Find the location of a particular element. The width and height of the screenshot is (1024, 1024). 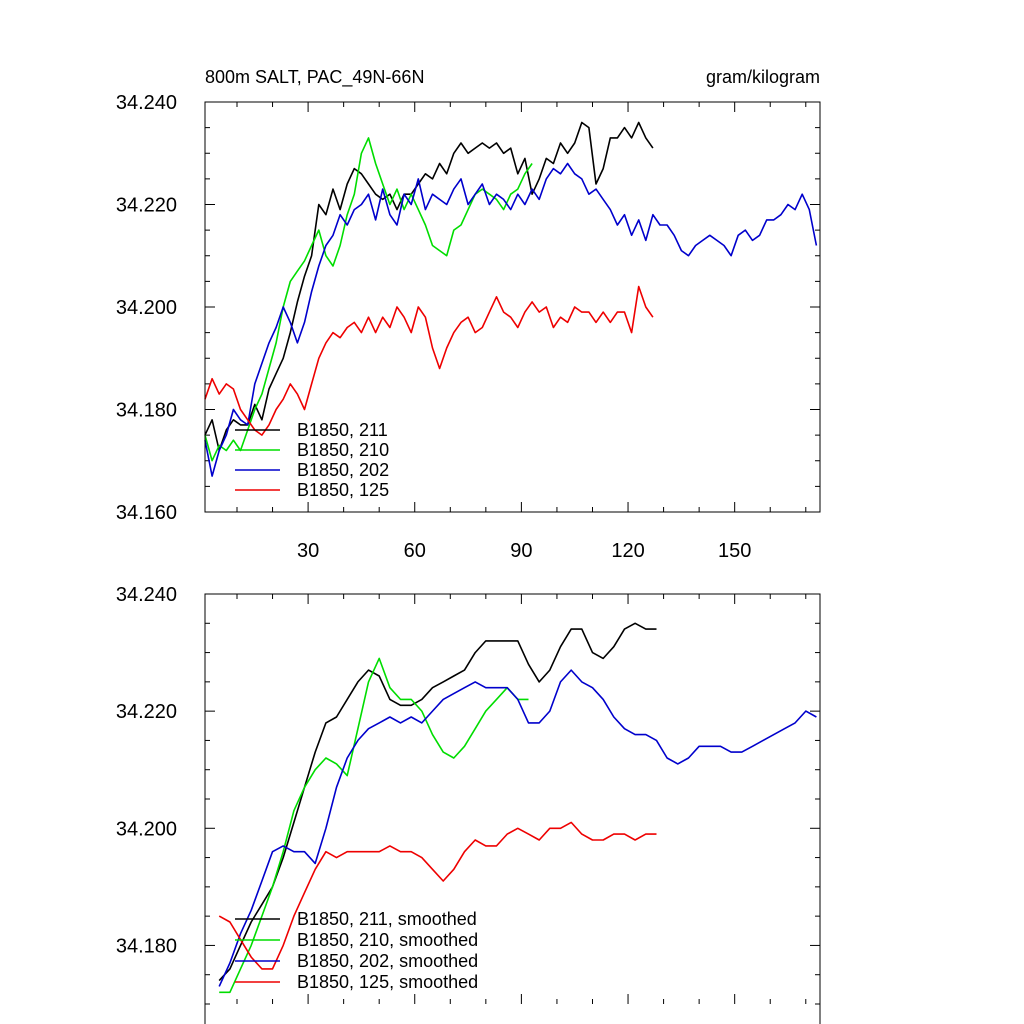

x-tick-label: 150 is located at coordinates (734, 551).